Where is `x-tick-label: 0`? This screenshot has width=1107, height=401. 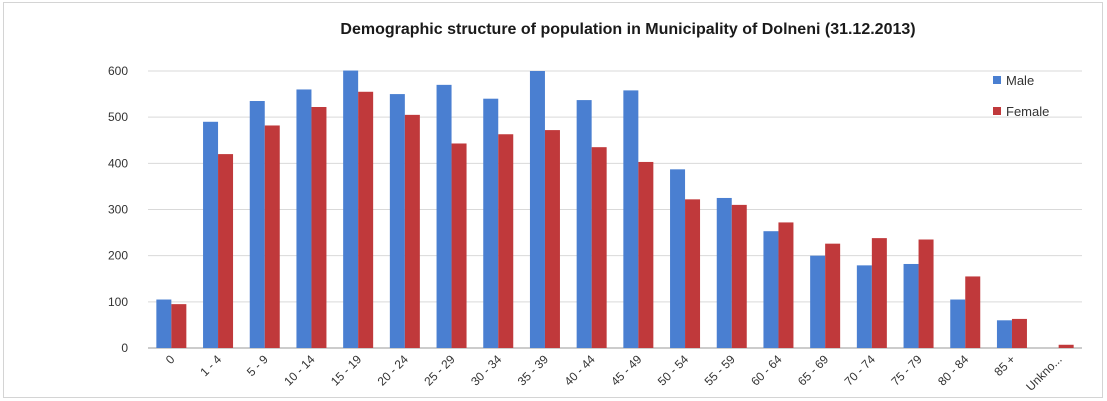
x-tick-label: 0 is located at coordinates (170, 359).